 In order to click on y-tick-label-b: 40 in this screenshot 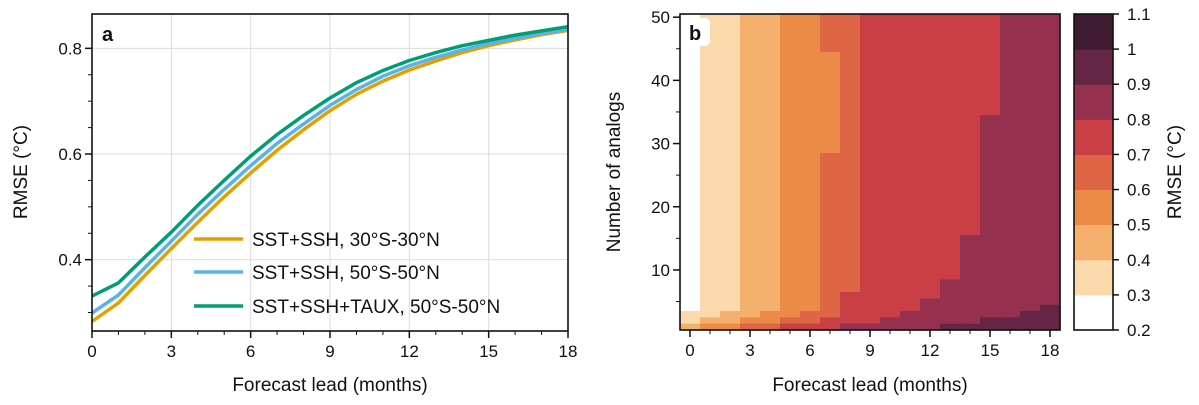, I will do `click(660, 80)`.